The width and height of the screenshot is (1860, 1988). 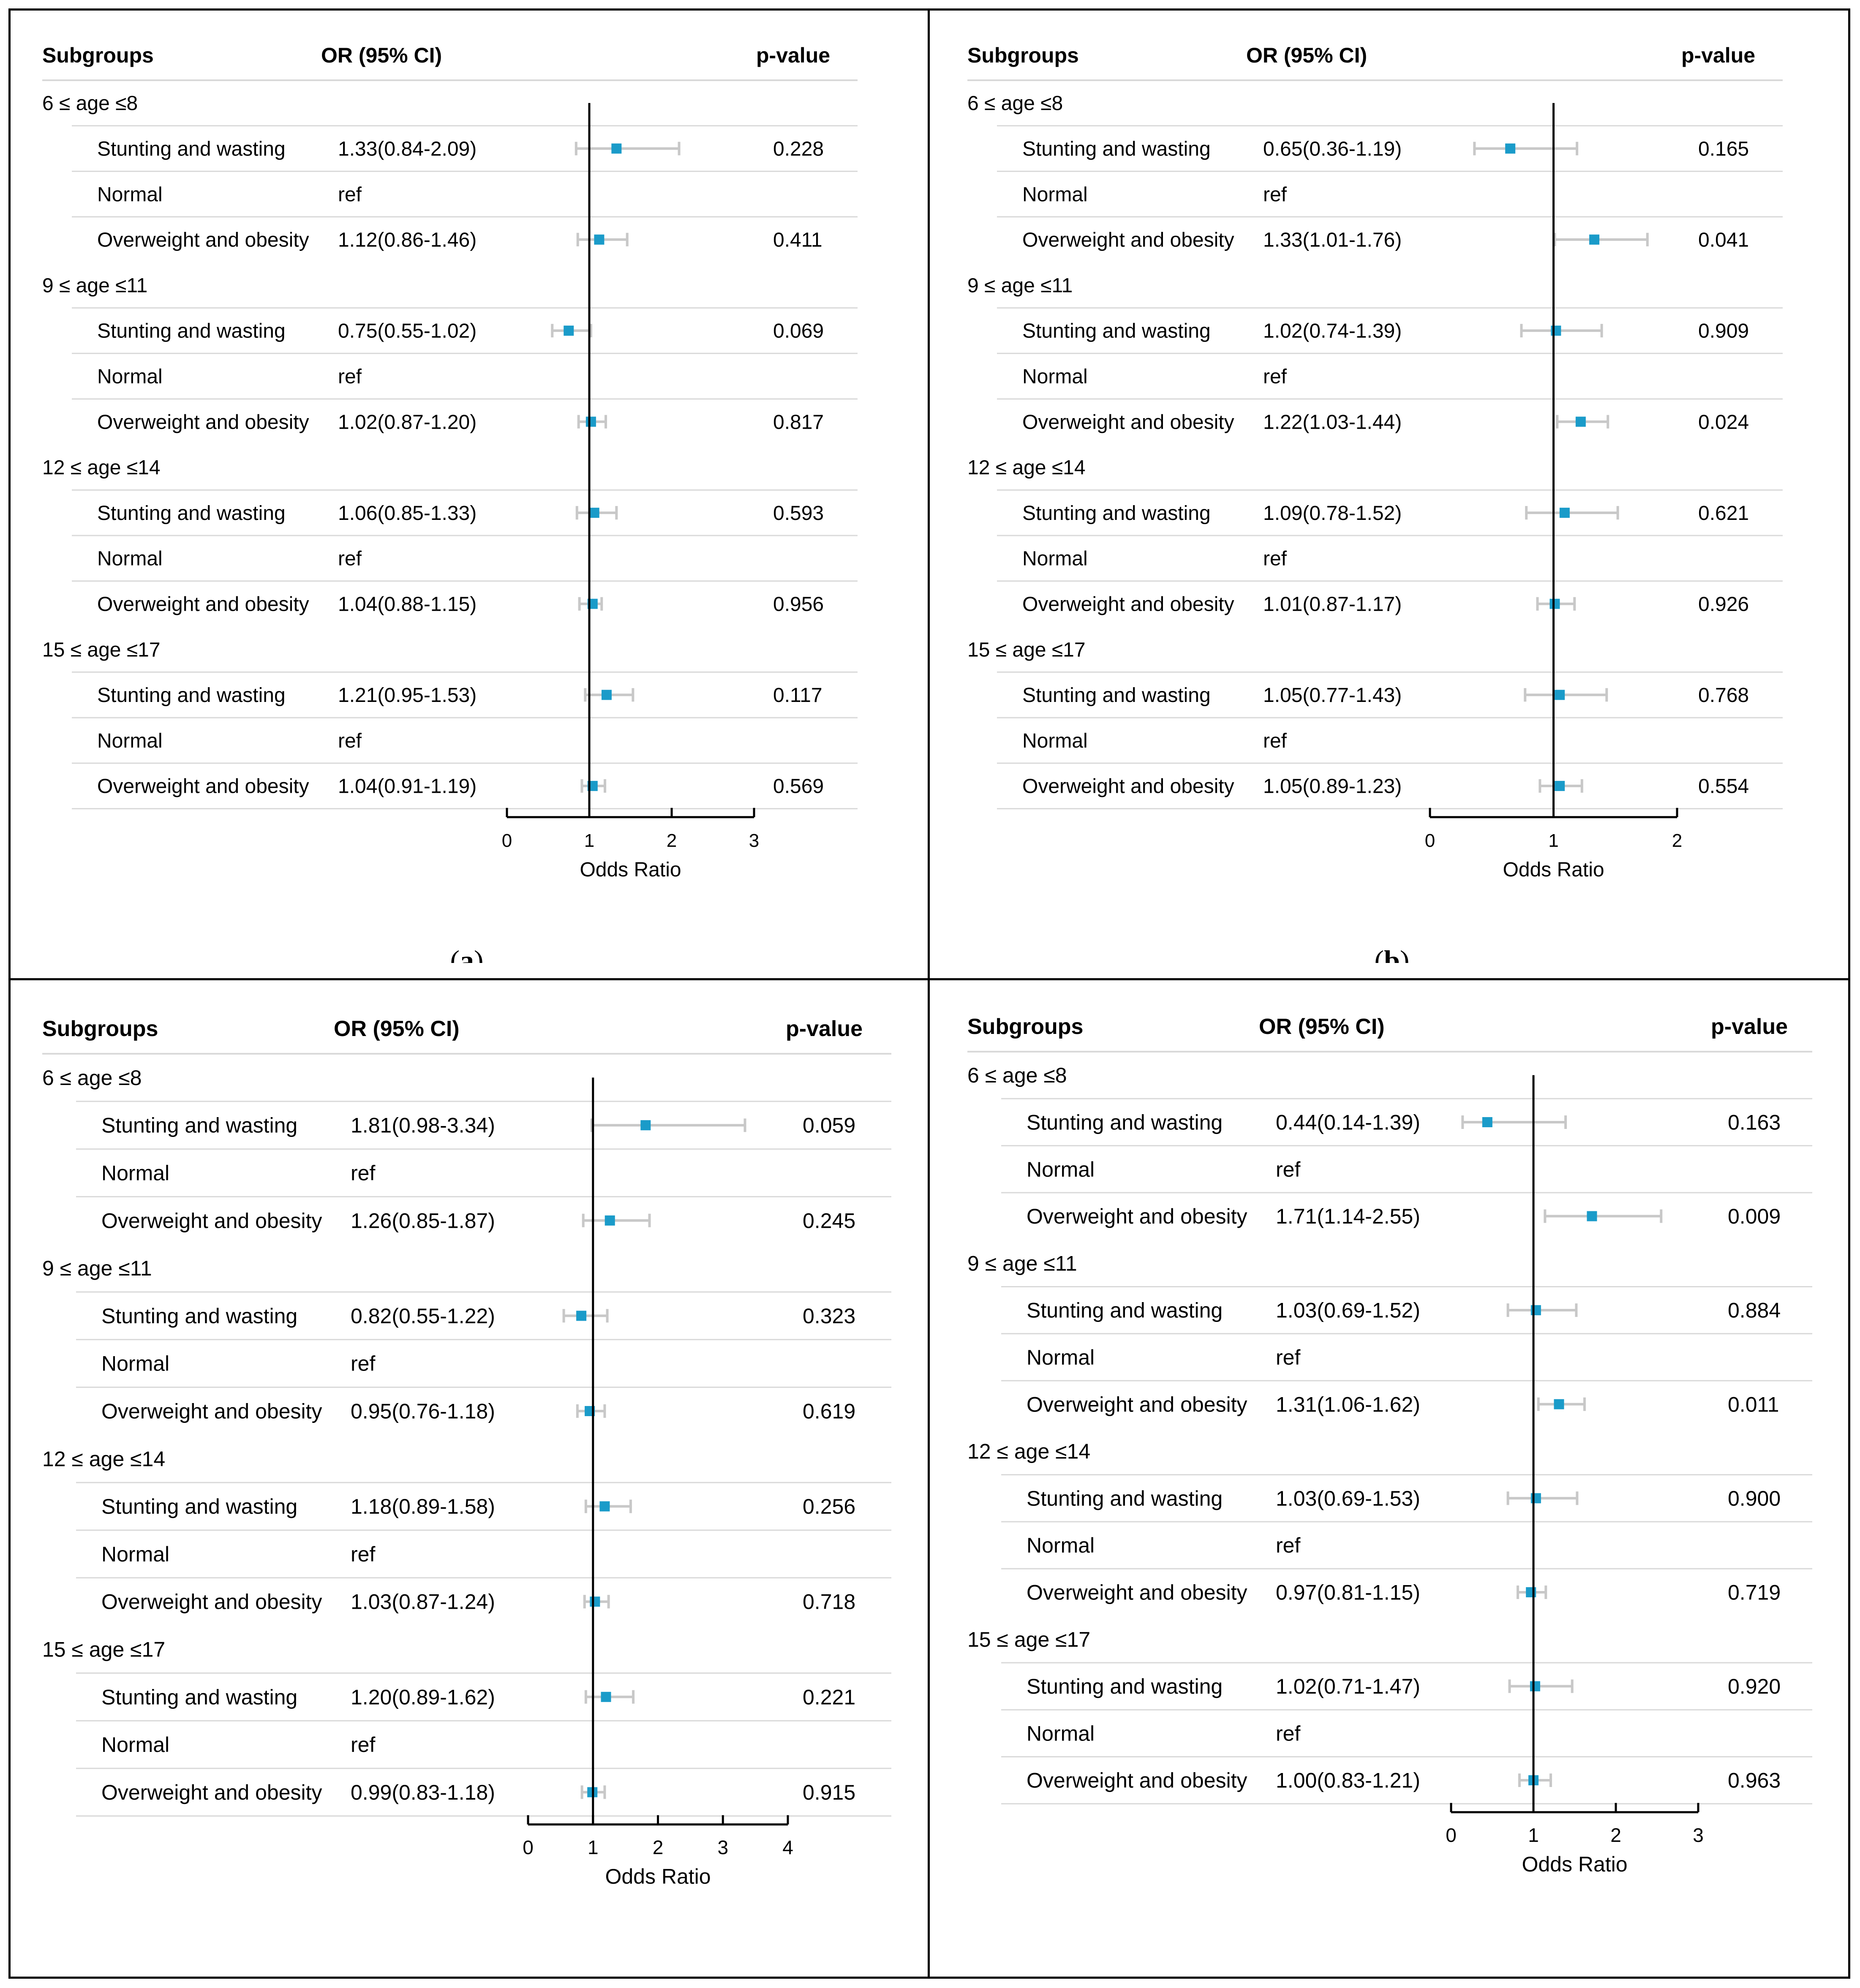 What do you see at coordinates (407, 695) in the screenshot?
I see `or-ci-text: 1.21(0.95-1.53)` at bounding box center [407, 695].